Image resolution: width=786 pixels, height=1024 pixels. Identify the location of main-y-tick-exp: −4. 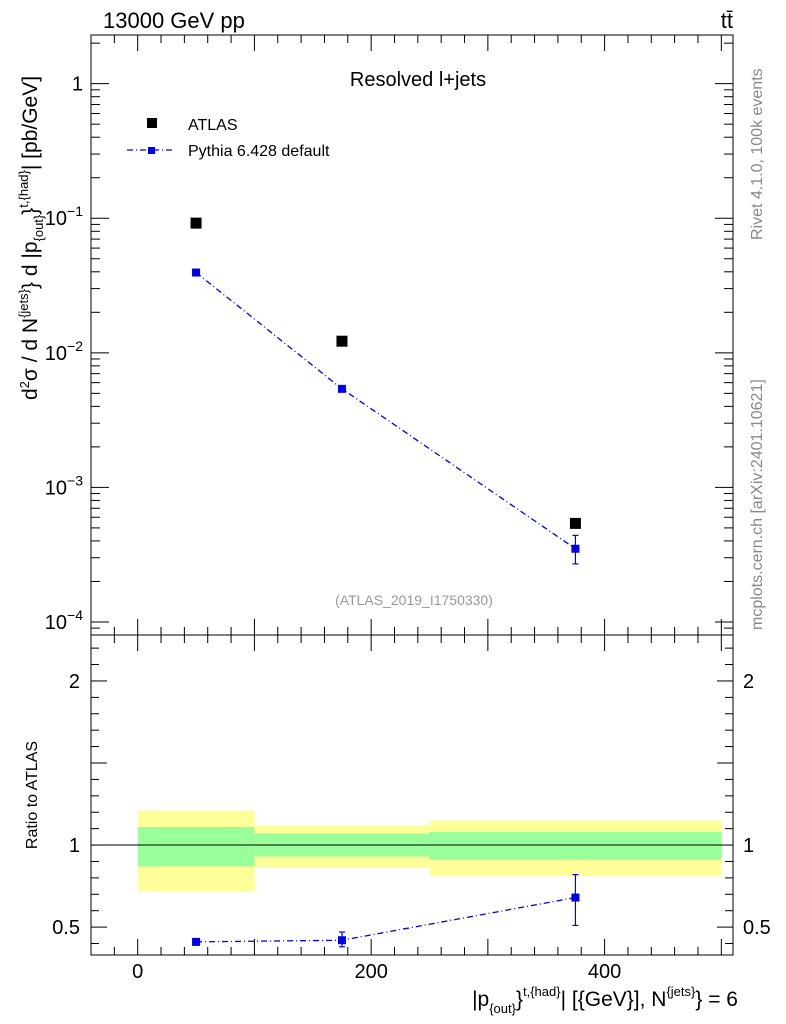
(75, 615).